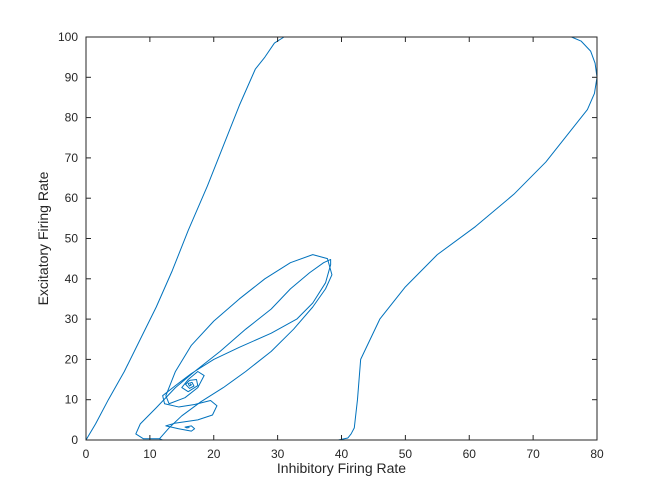 This screenshot has width=660, height=495. Describe the element at coordinates (470, 454) in the screenshot. I see `x-tick-label: 60` at that location.